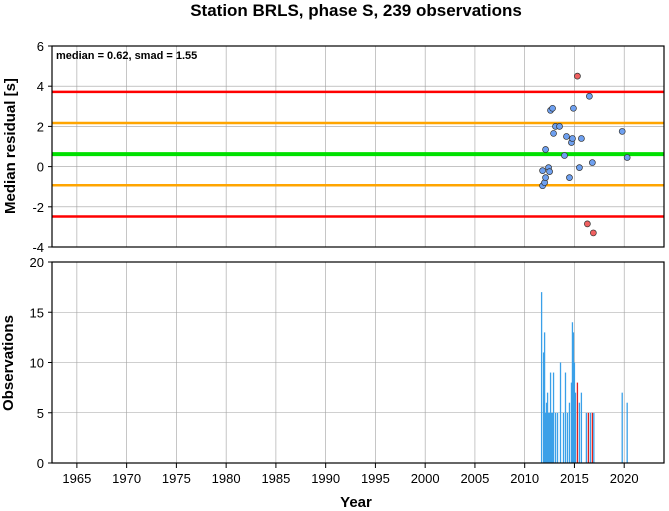 The height and width of the screenshot is (511, 669). Describe the element at coordinates (574, 478) in the screenshot. I see `year-tick-label: 2015` at that location.